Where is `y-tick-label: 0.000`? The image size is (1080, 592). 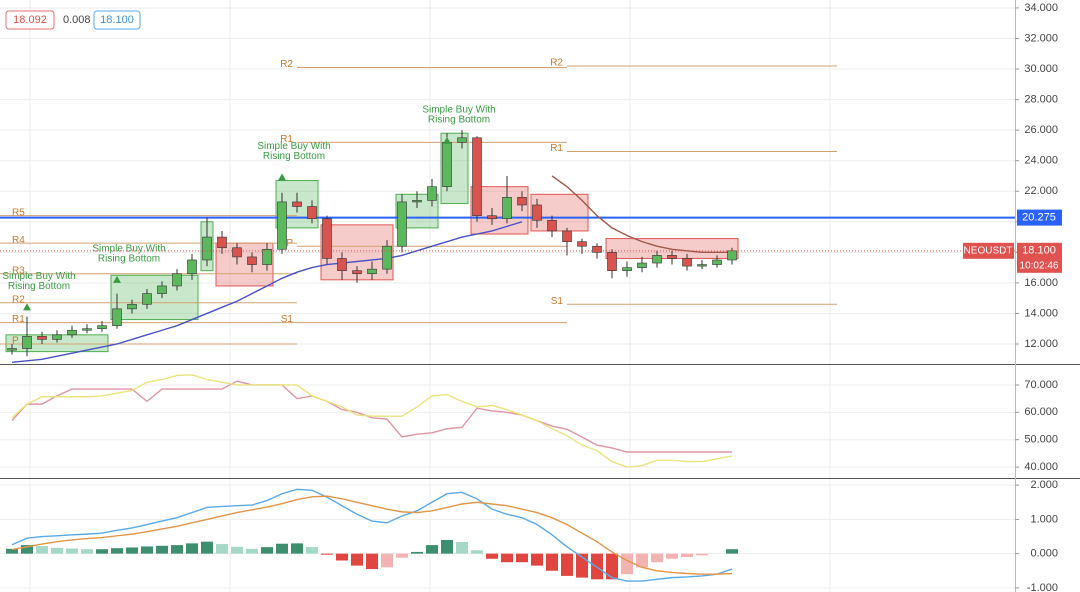
y-tick-label: 0.000 is located at coordinates (1044, 554).